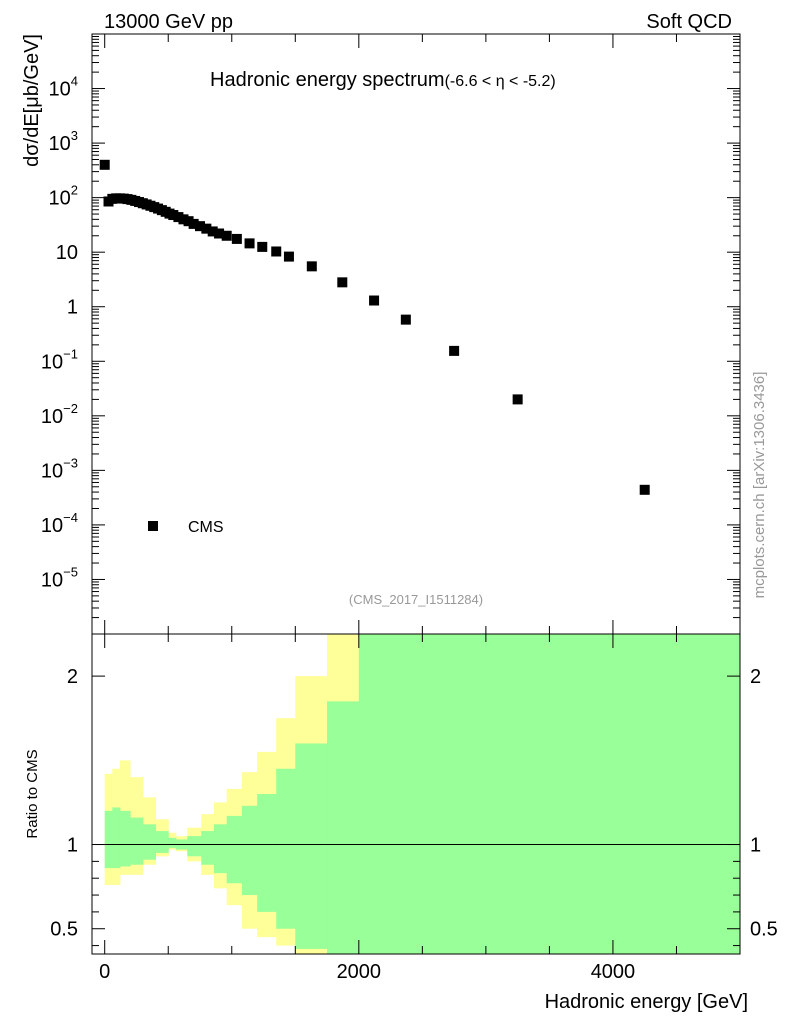 Image resolution: width=786 pixels, height=1024 pixels. I want to click on analysis-id-label: (CMS_2017_I1511284), so click(416, 599).